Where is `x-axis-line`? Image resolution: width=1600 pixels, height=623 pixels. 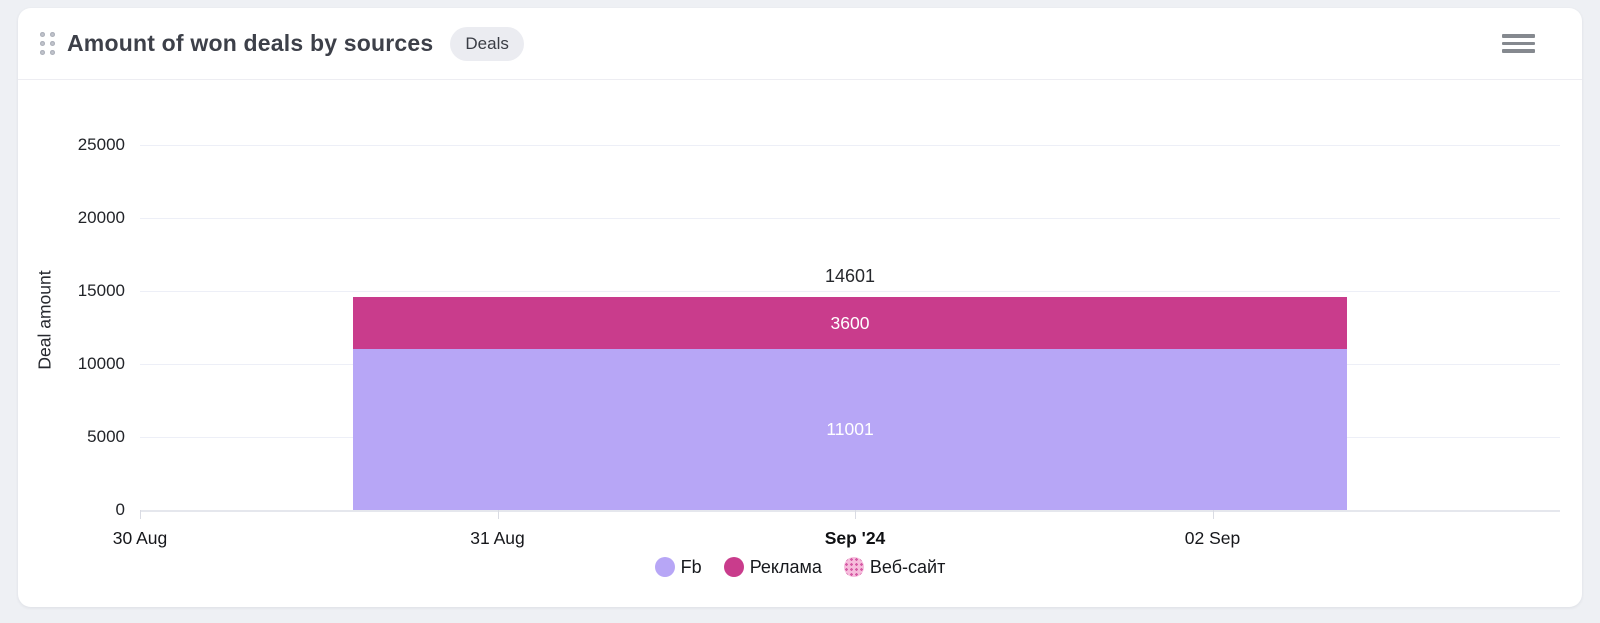
x-axis-line is located at coordinates (850, 511).